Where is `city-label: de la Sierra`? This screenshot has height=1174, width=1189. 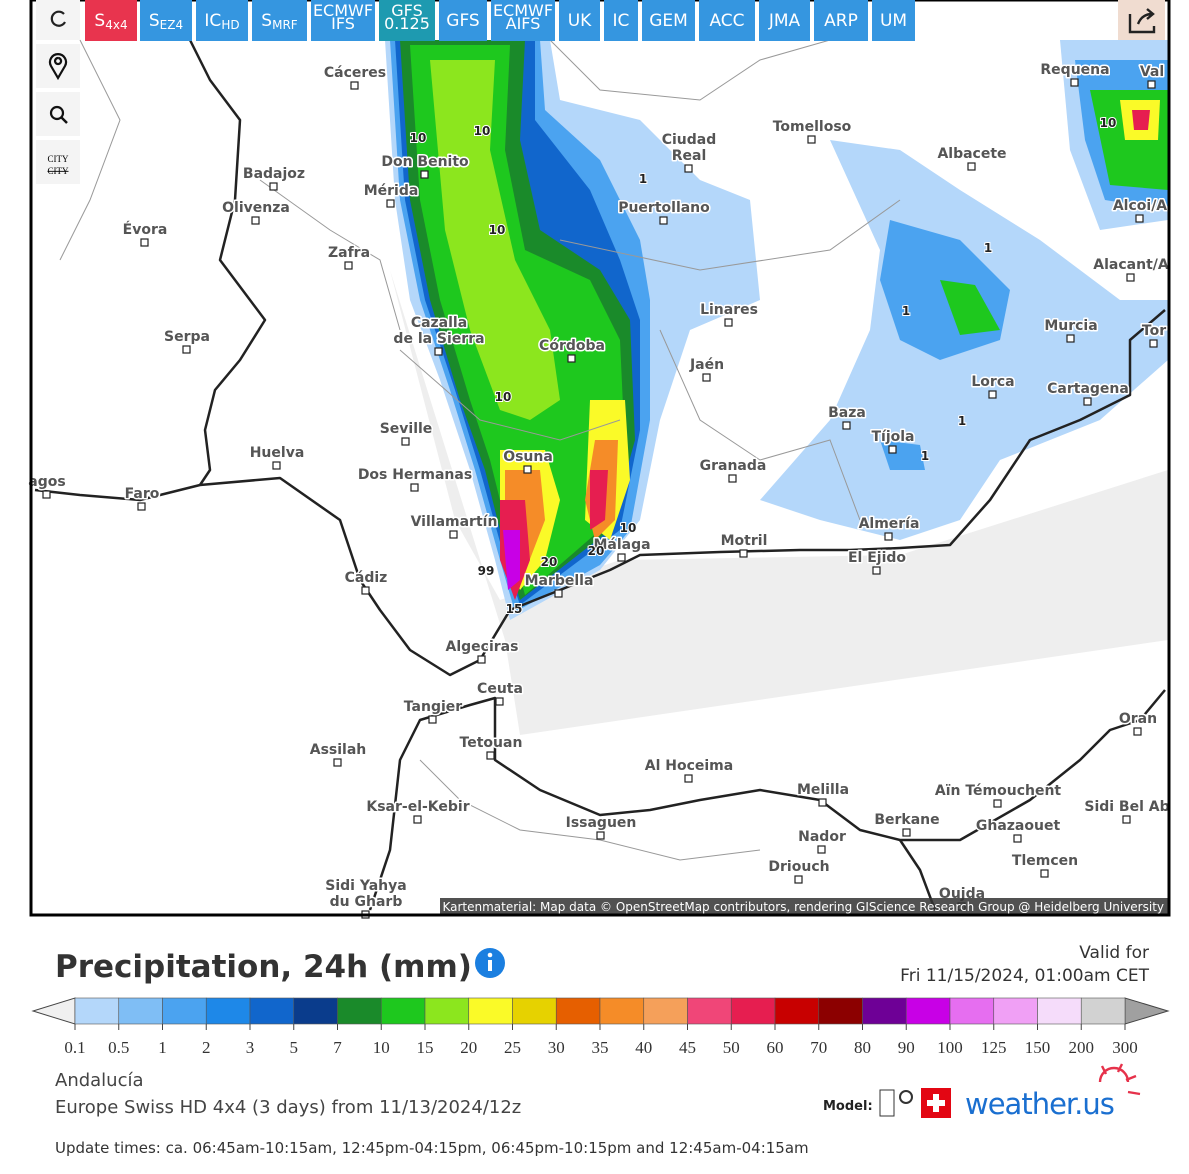 city-label: de la Sierra is located at coordinates (438, 339).